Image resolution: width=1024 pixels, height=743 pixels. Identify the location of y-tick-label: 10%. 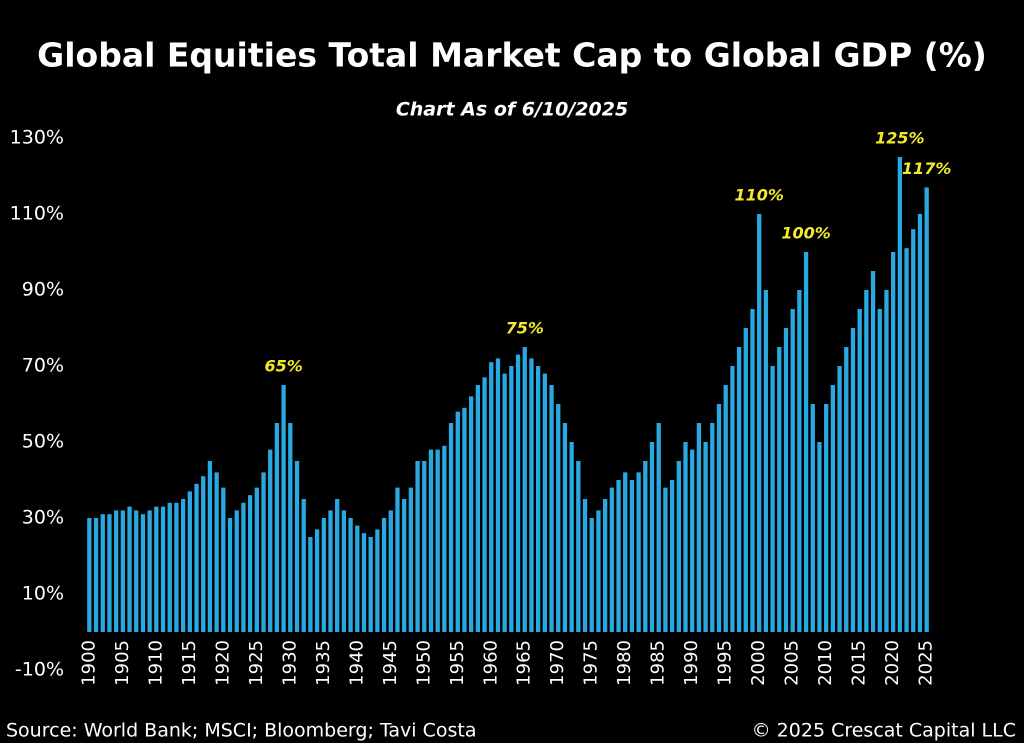
(43, 594).